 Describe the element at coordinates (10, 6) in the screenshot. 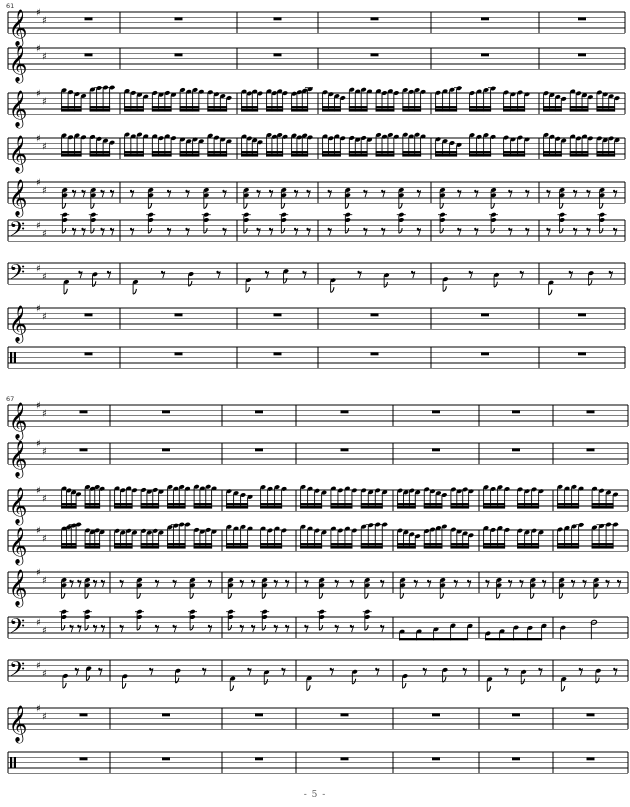

I see `svg-text: 61` at that location.